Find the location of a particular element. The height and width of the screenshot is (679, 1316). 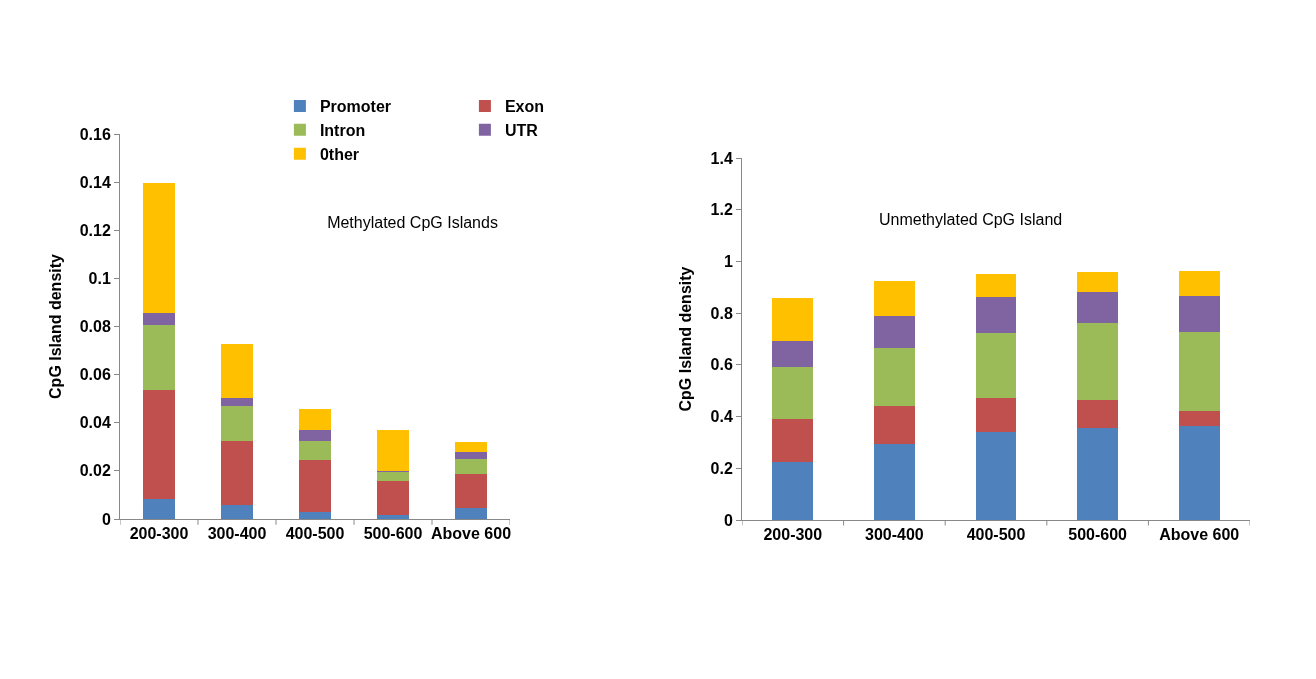

legend-label: UTR is located at coordinates (521, 131).